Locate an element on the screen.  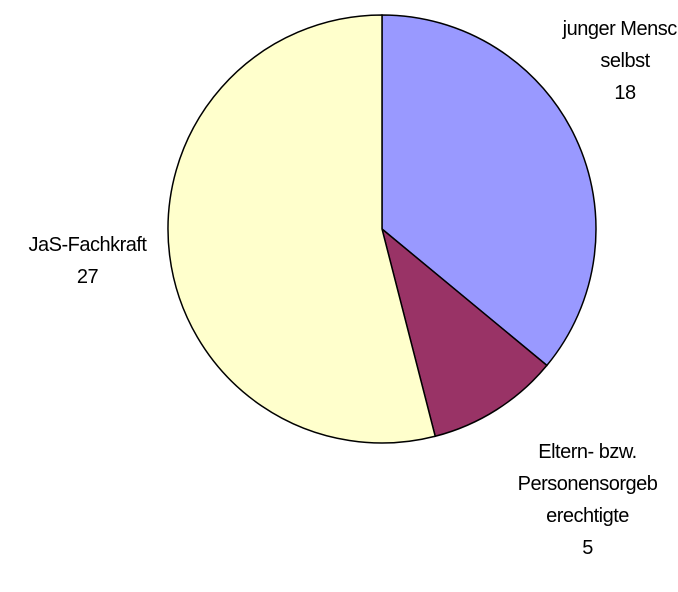
value-label: 18 is located at coordinates (625, 93).